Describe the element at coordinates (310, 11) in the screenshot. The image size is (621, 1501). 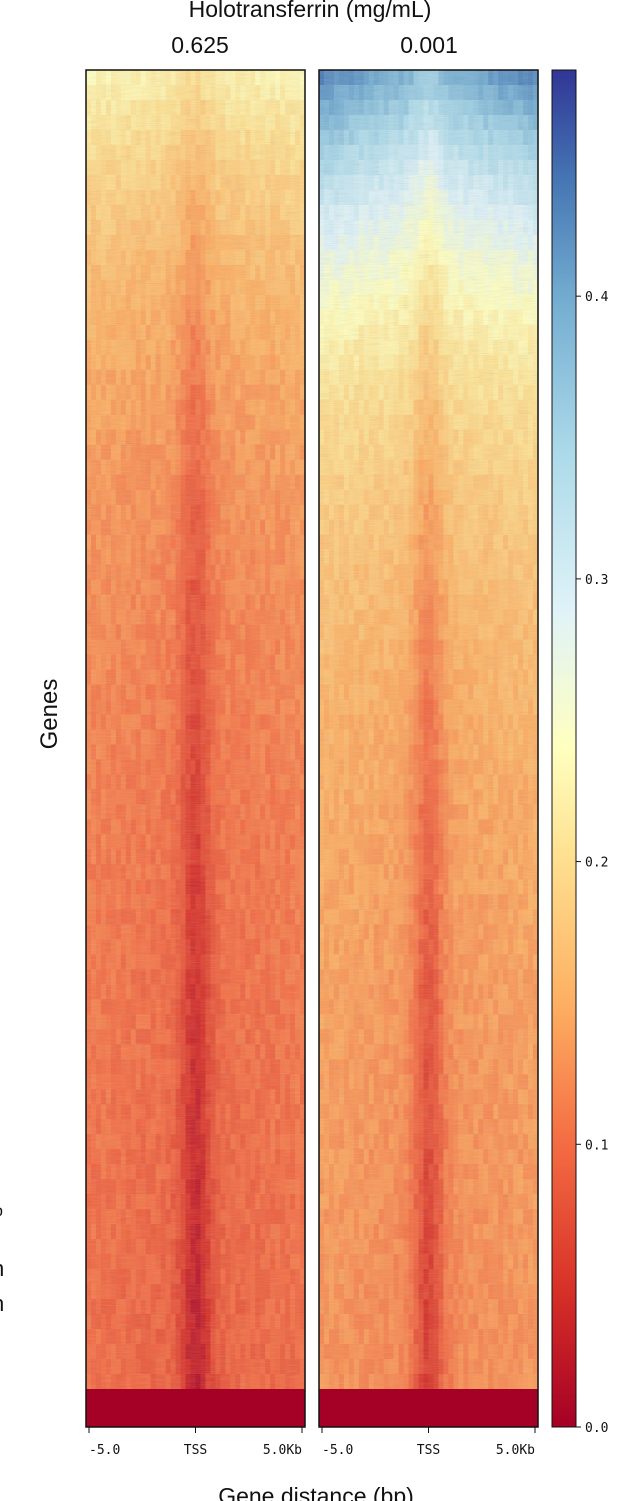
I see `chart-title: Holotransferrin (mg/mL)` at that location.